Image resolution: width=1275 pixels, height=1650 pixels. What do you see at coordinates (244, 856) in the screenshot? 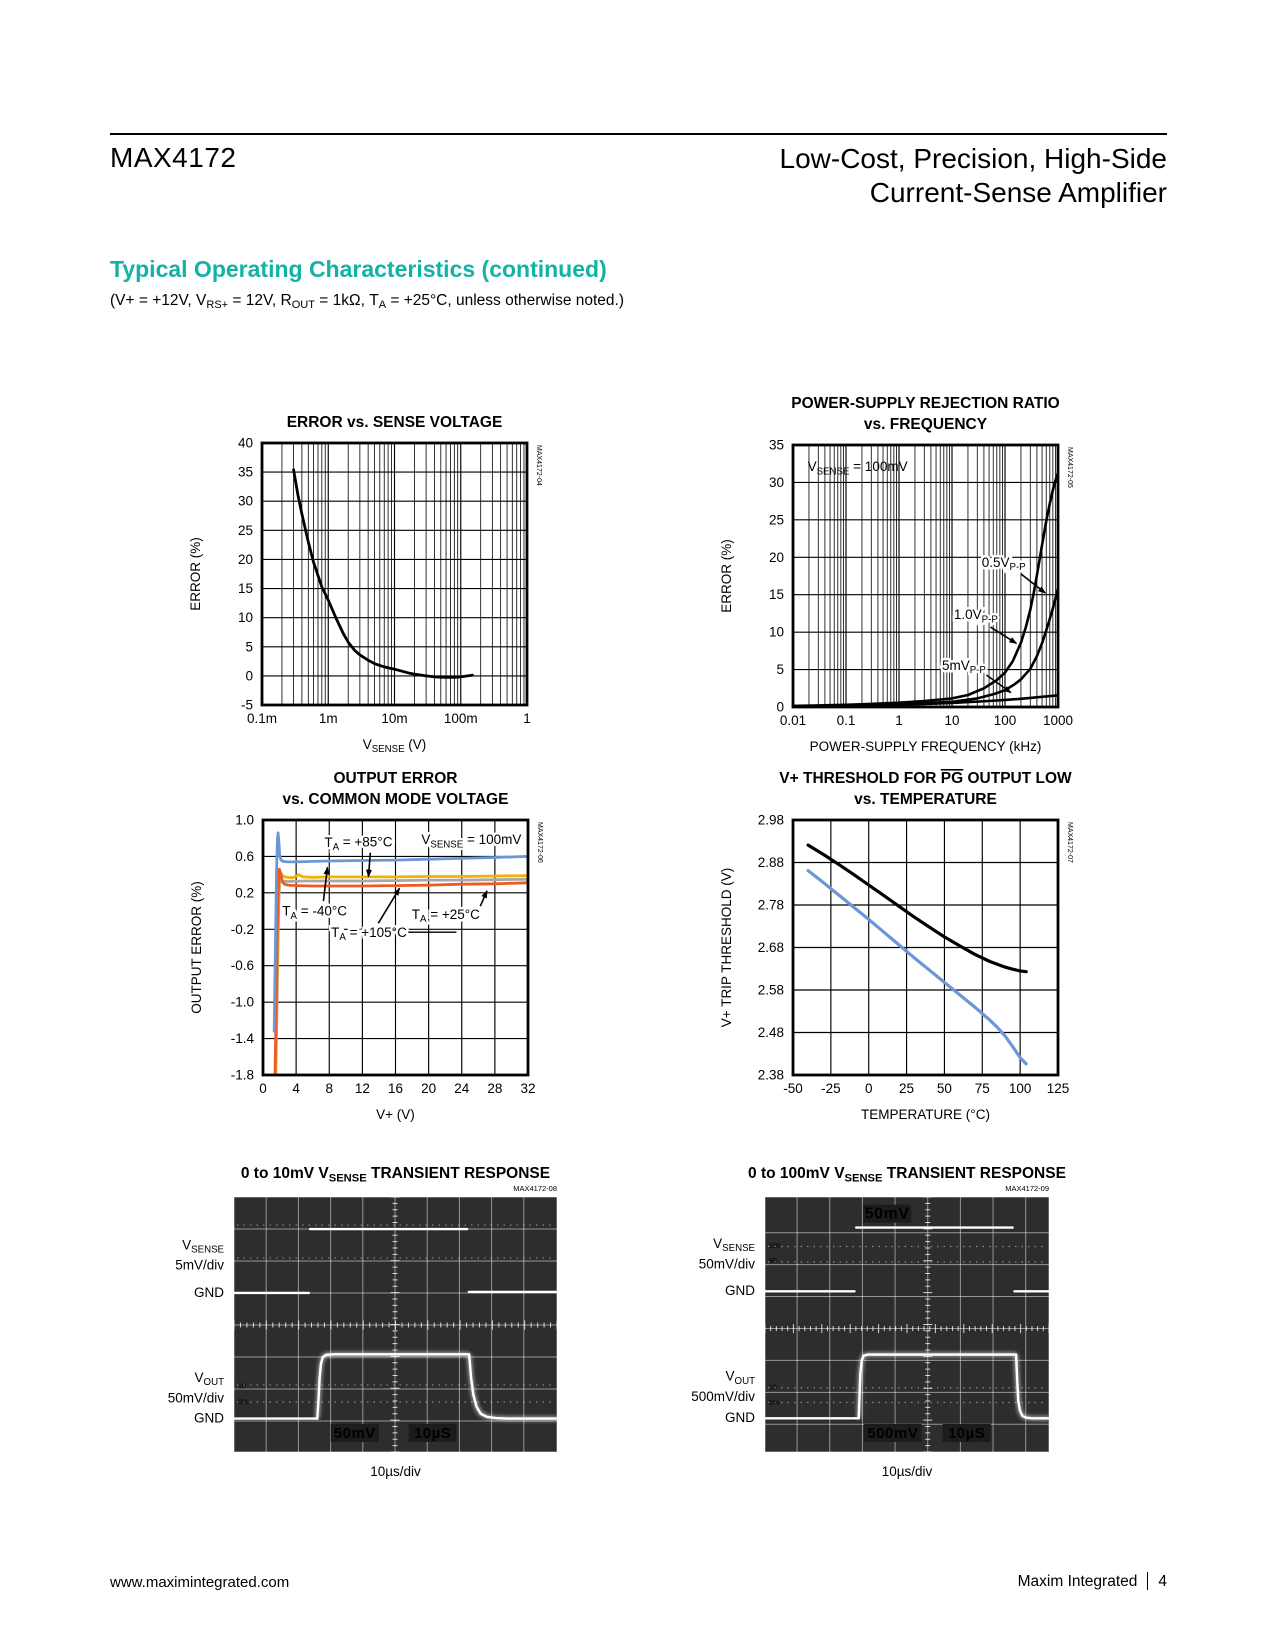
I see `y-tick-label: 0.6` at bounding box center [244, 856].